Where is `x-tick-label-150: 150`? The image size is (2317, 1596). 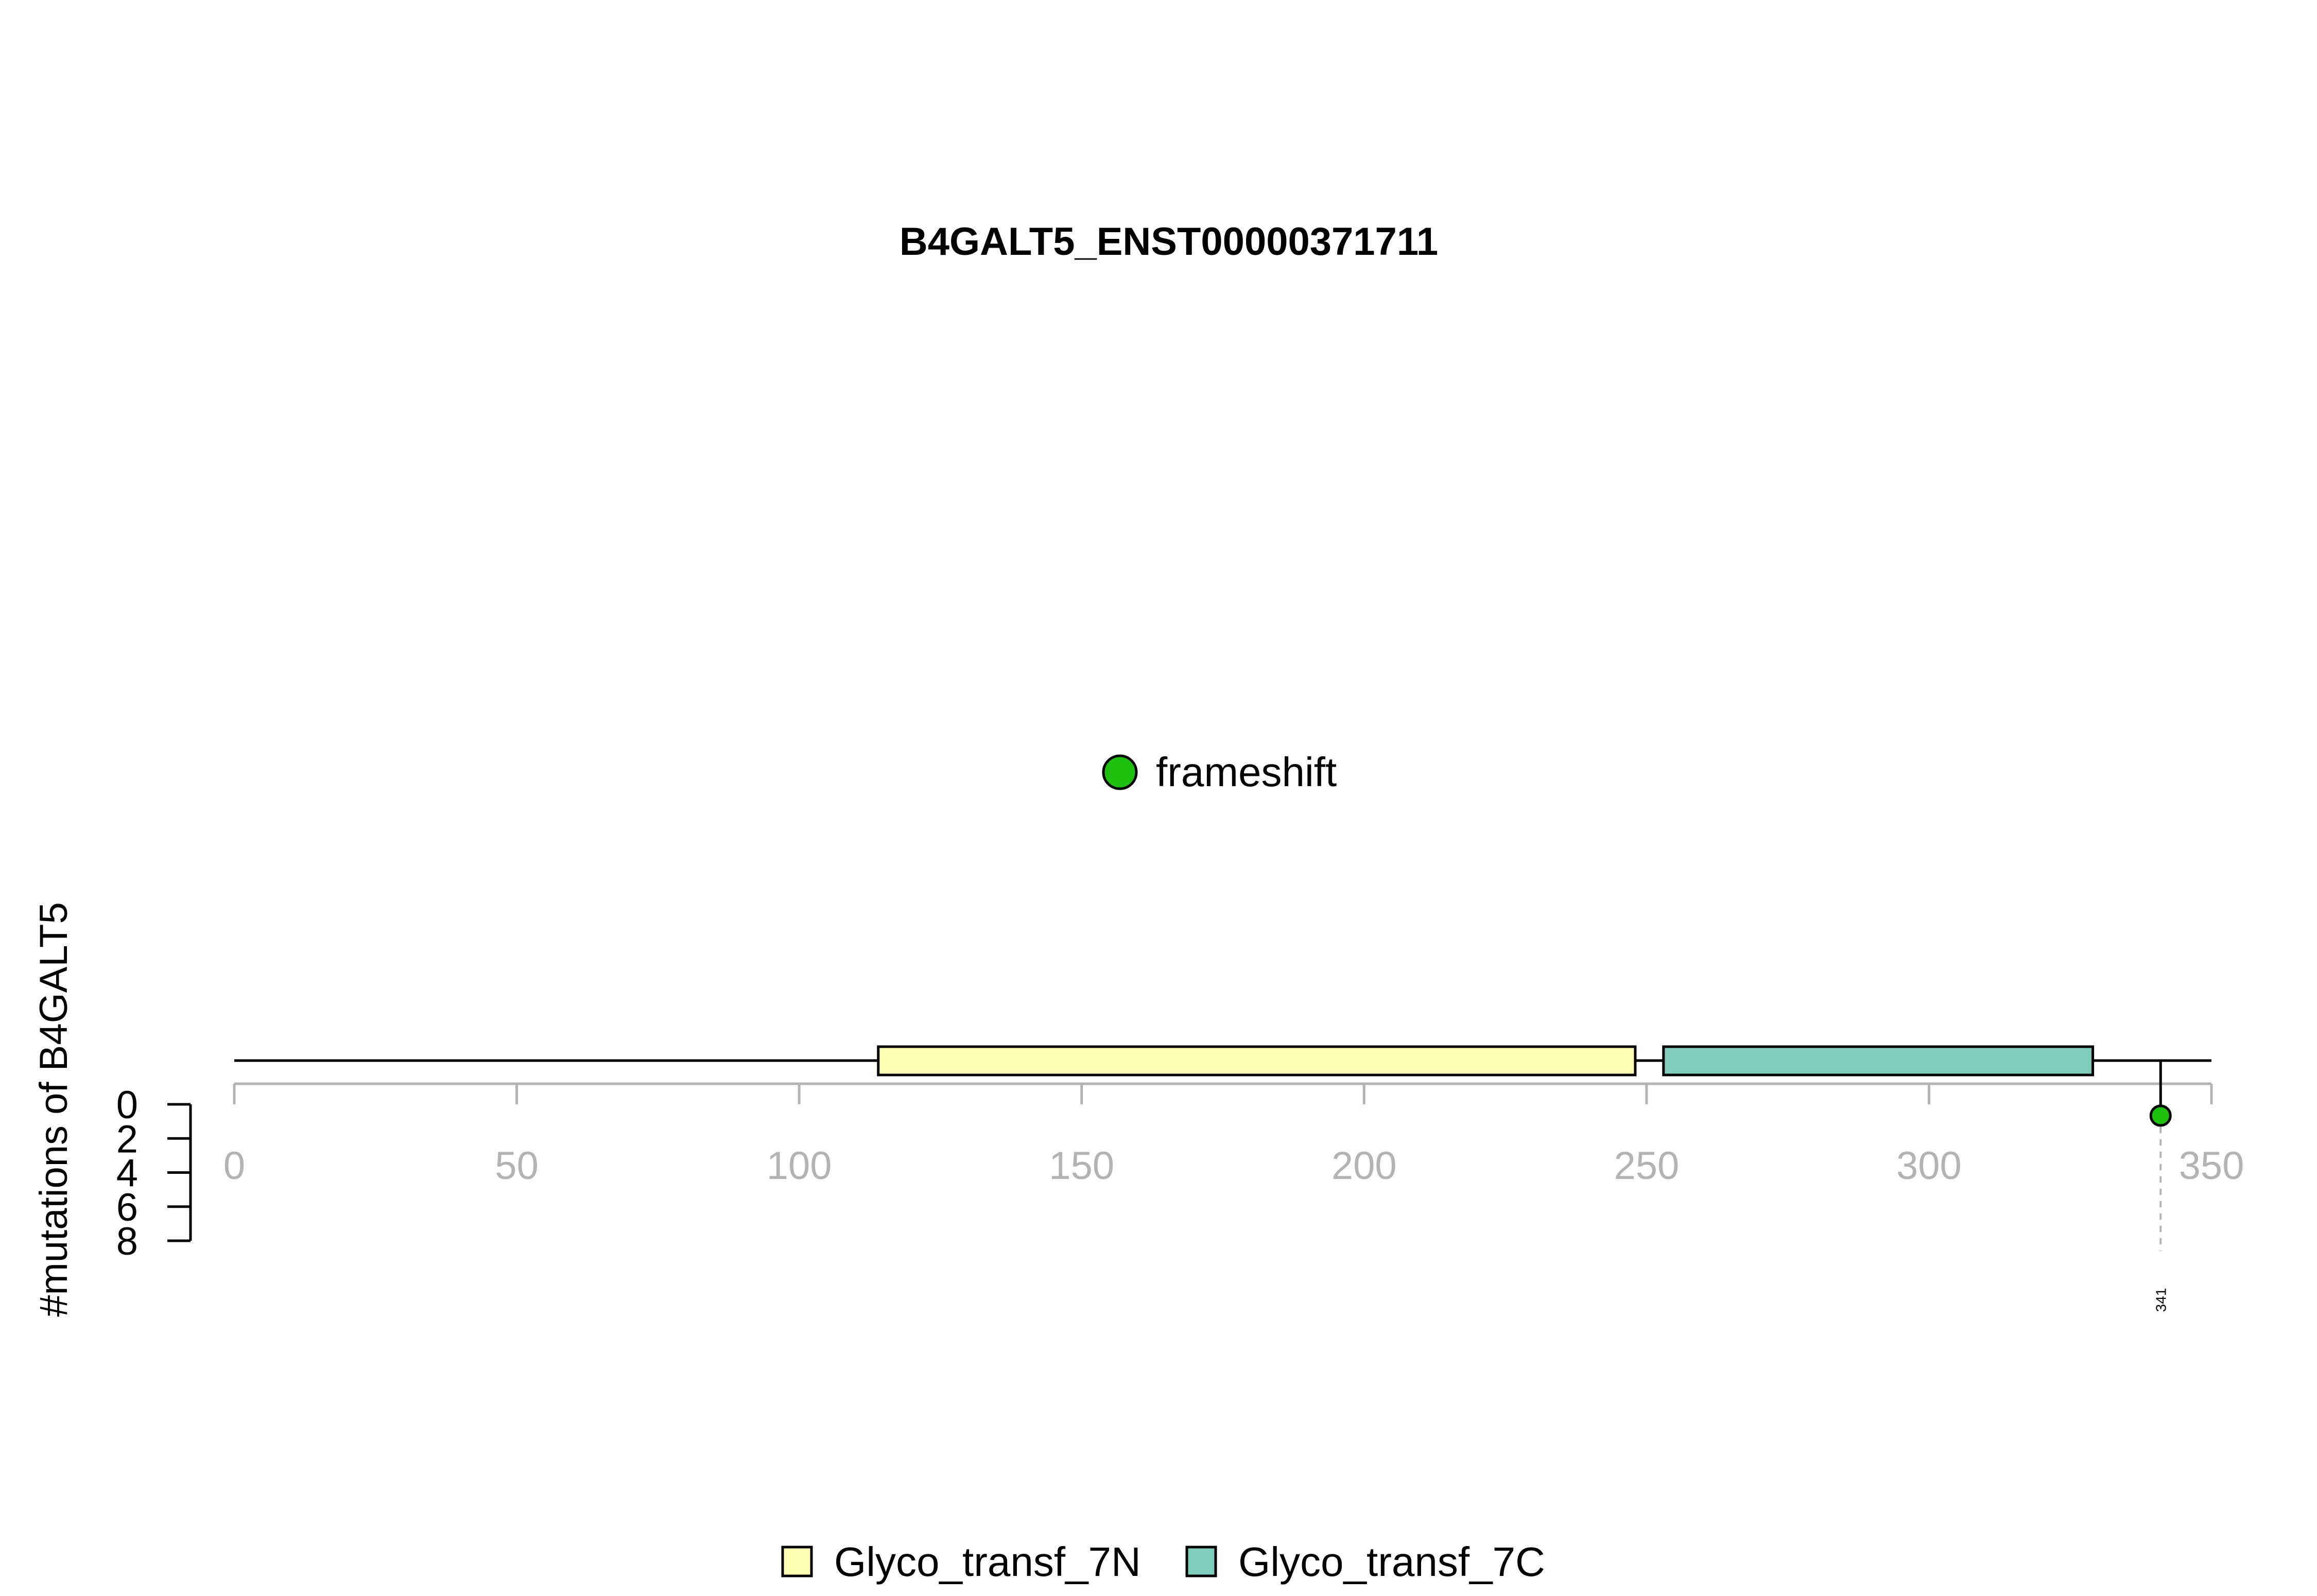 x-tick-label-150: 150 is located at coordinates (1081, 1166).